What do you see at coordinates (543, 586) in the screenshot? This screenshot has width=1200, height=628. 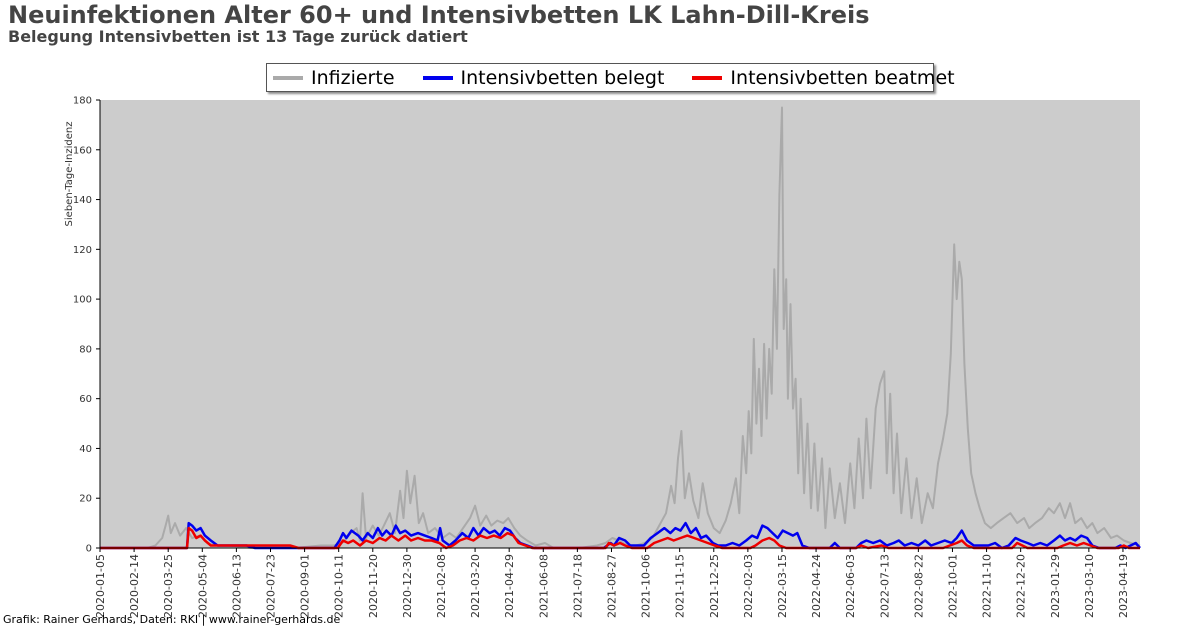 I see `x-tick-label: 2021-06-08` at bounding box center [543, 586].